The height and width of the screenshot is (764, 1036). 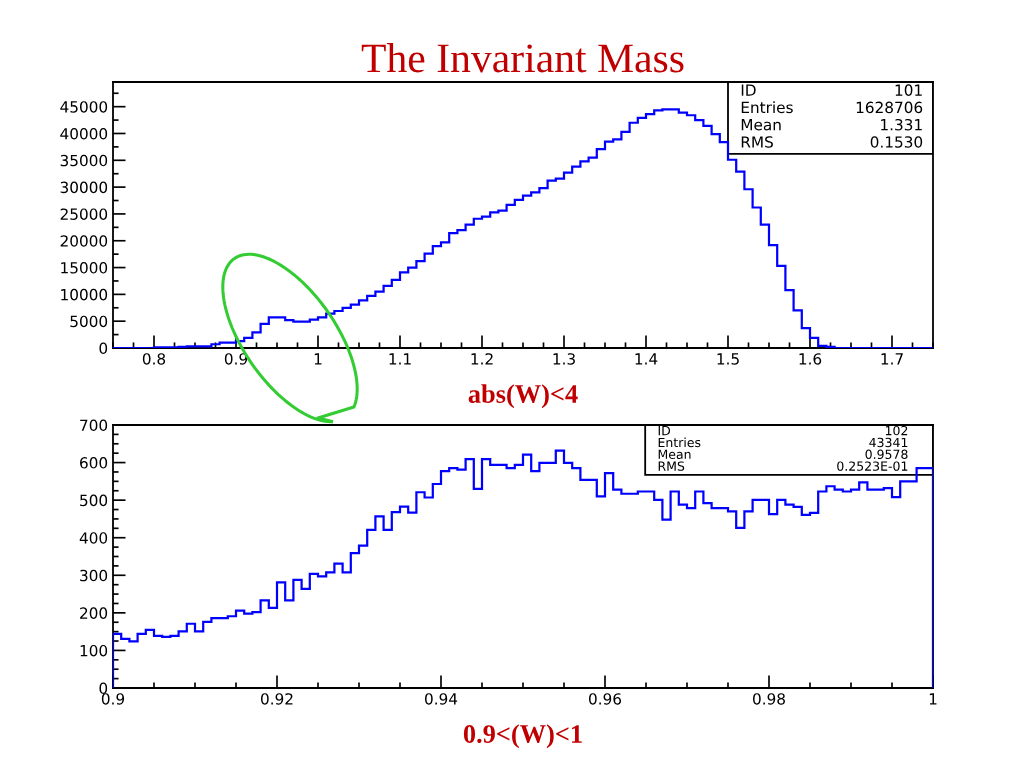 What do you see at coordinates (888, 442) in the screenshot?
I see `annotation: 43341` at bounding box center [888, 442].